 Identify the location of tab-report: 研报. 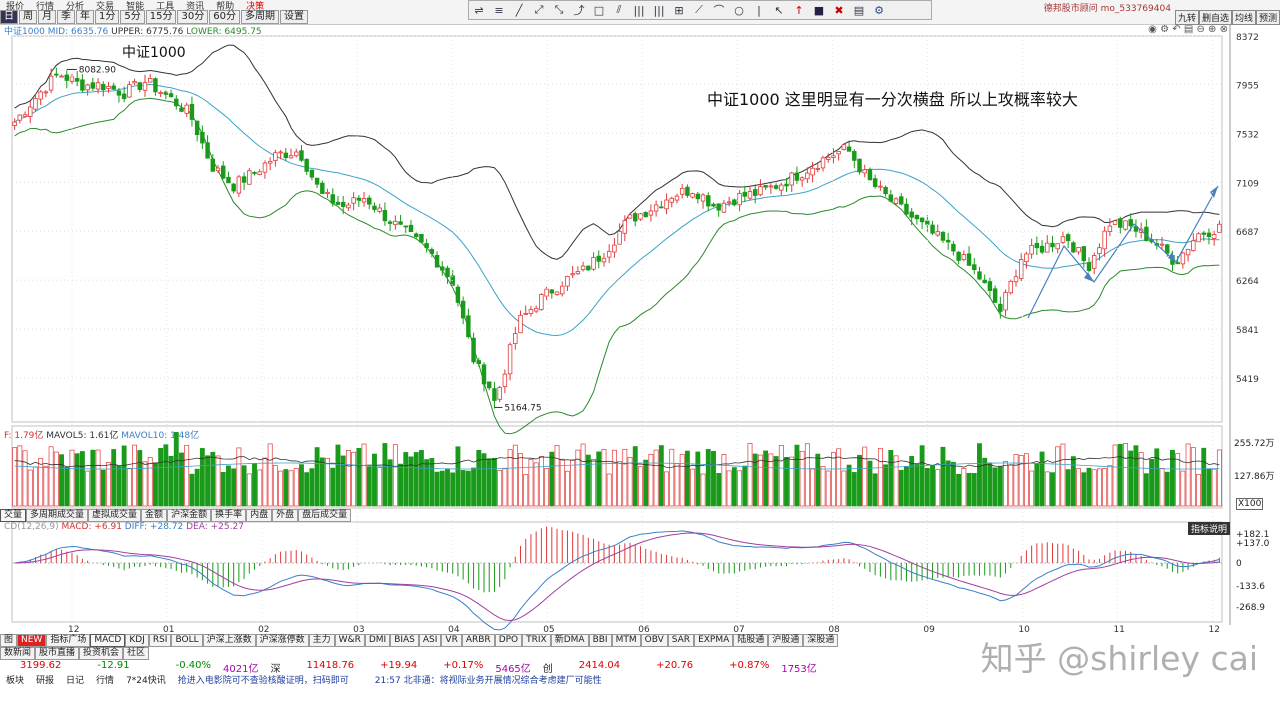
(45, 681).